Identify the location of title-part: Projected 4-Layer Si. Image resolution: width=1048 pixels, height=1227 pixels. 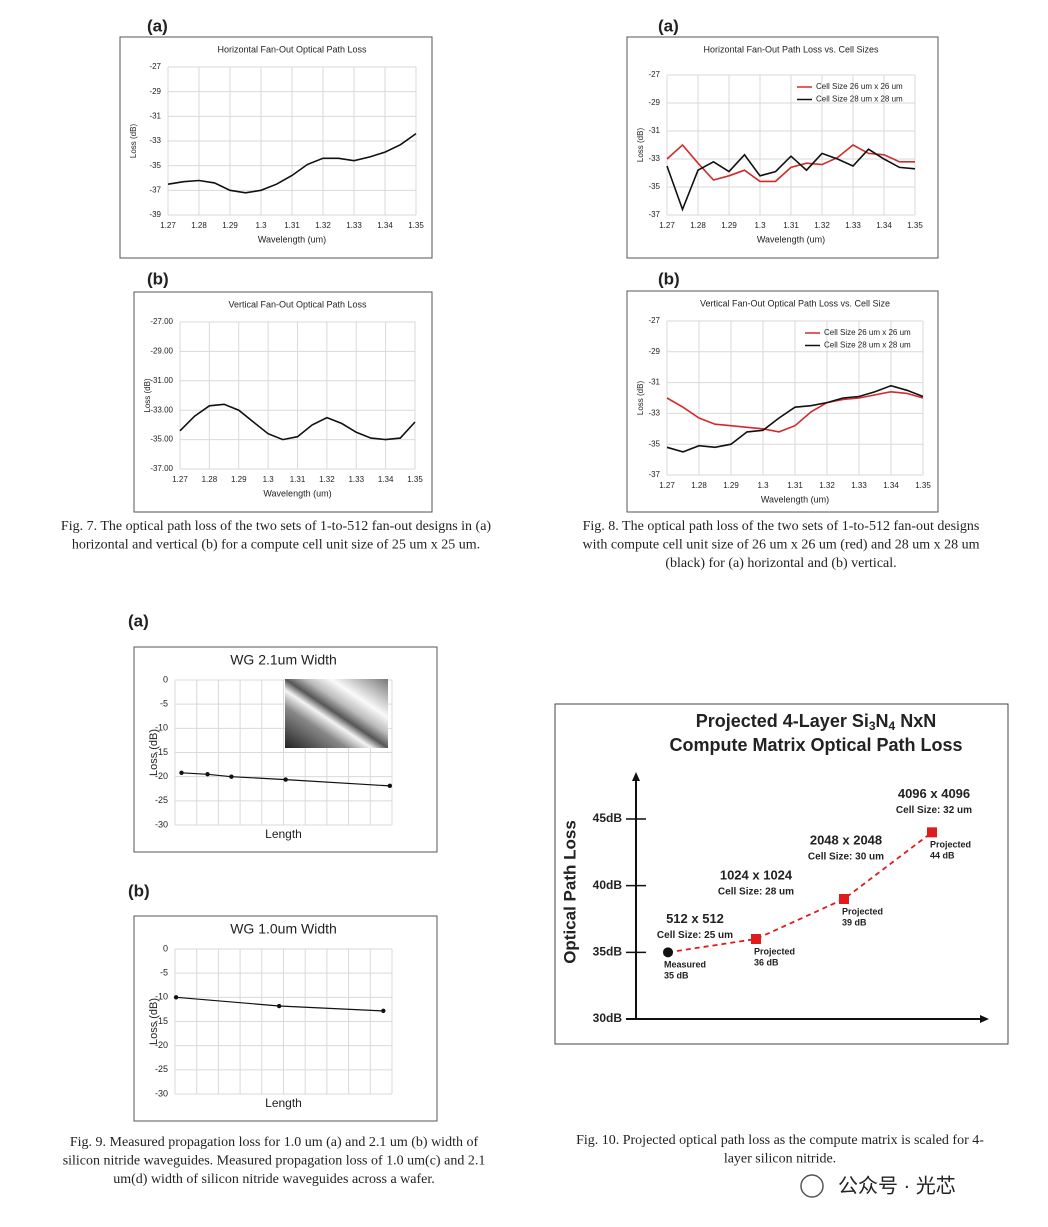
(782, 721).